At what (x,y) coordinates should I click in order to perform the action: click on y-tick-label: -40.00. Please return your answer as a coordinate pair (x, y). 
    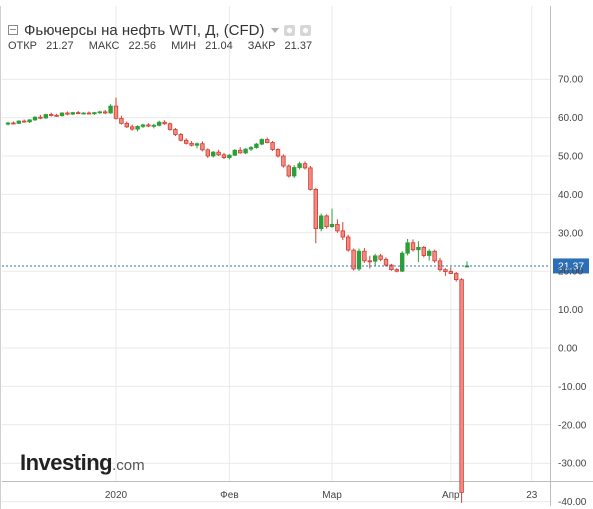
    Looking at the image, I should click on (572, 502).